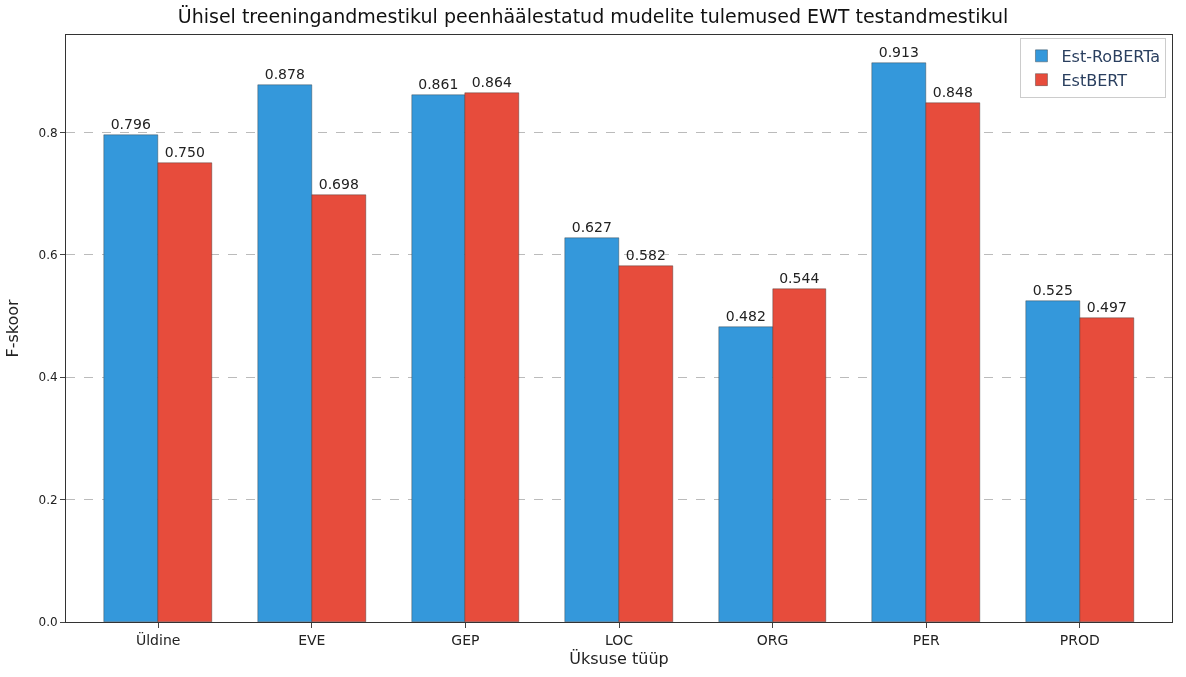 This screenshot has width=1186, height=677. I want to click on x-tick-label: PROD, so click(1079, 639).